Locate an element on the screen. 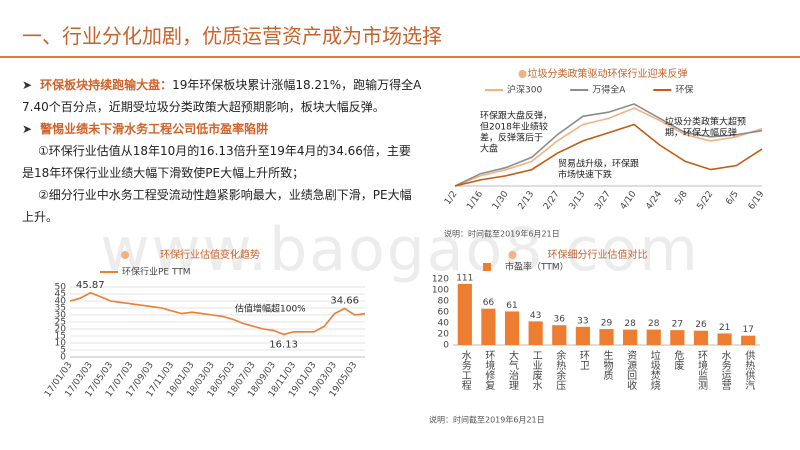 This screenshot has height=450, width=800. value-label: 33 is located at coordinates (582, 321).